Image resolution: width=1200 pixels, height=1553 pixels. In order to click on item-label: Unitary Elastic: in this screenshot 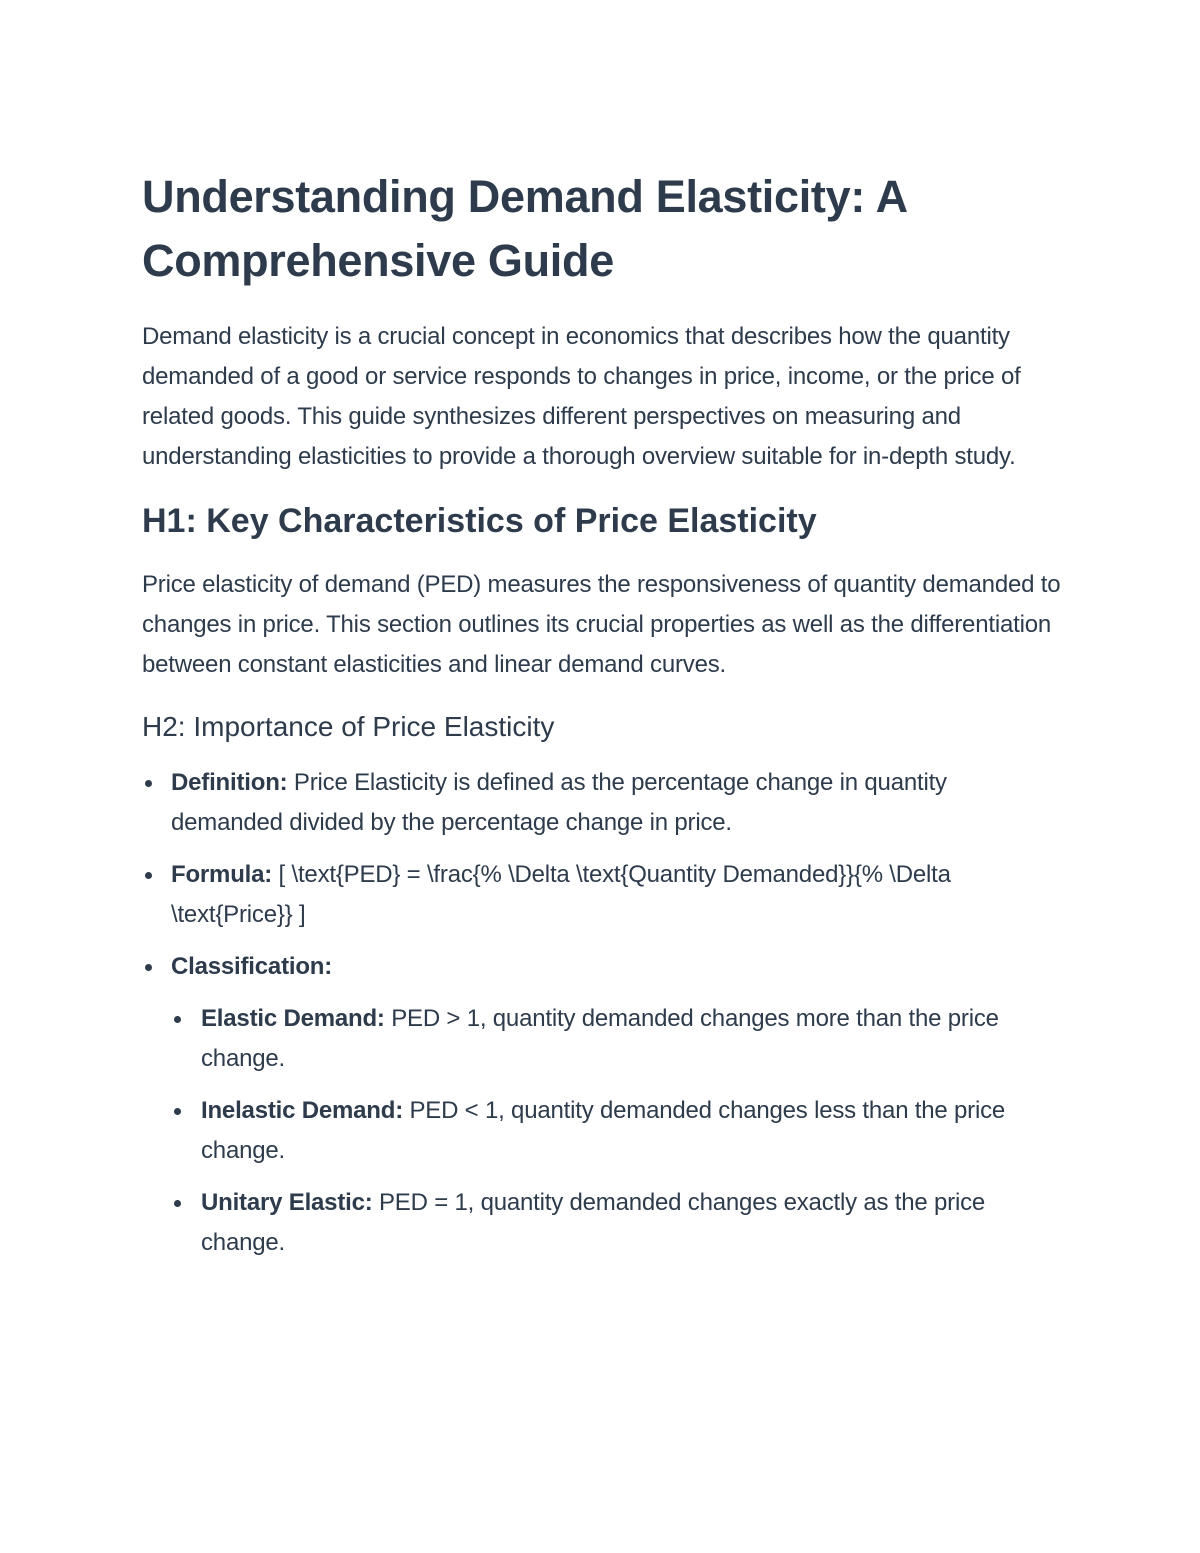, I will do `click(287, 1202)`.